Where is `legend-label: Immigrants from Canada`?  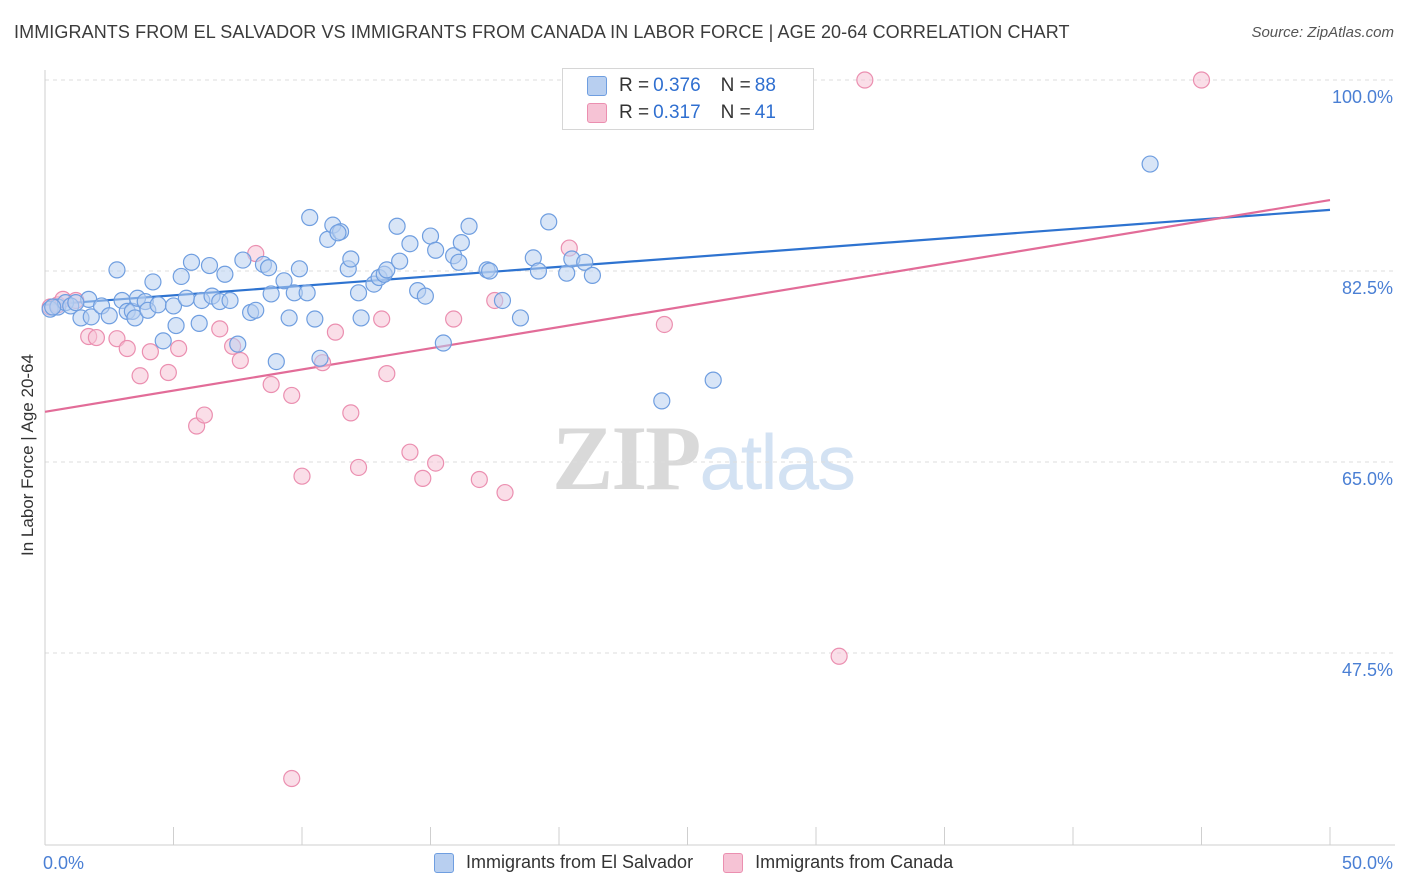 legend-label: Immigrants from Canada is located at coordinates (854, 862).